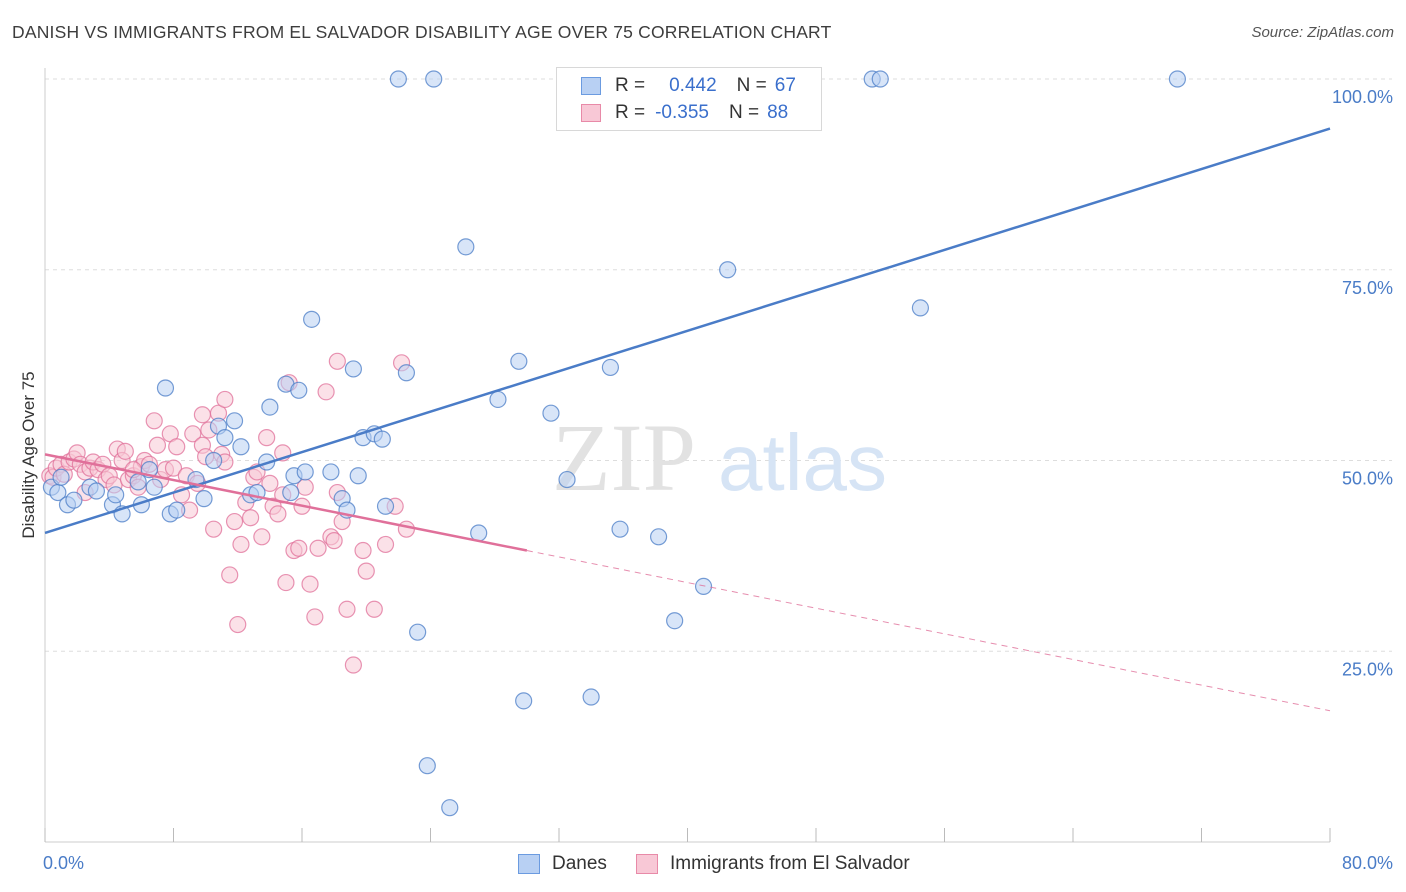 The height and width of the screenshot is (892, 1406). What do you see at coordinates (28, 454) in the screenshot?
I see `y-axis-title: Disability Age Over 75` at bounding box center [28, 454].